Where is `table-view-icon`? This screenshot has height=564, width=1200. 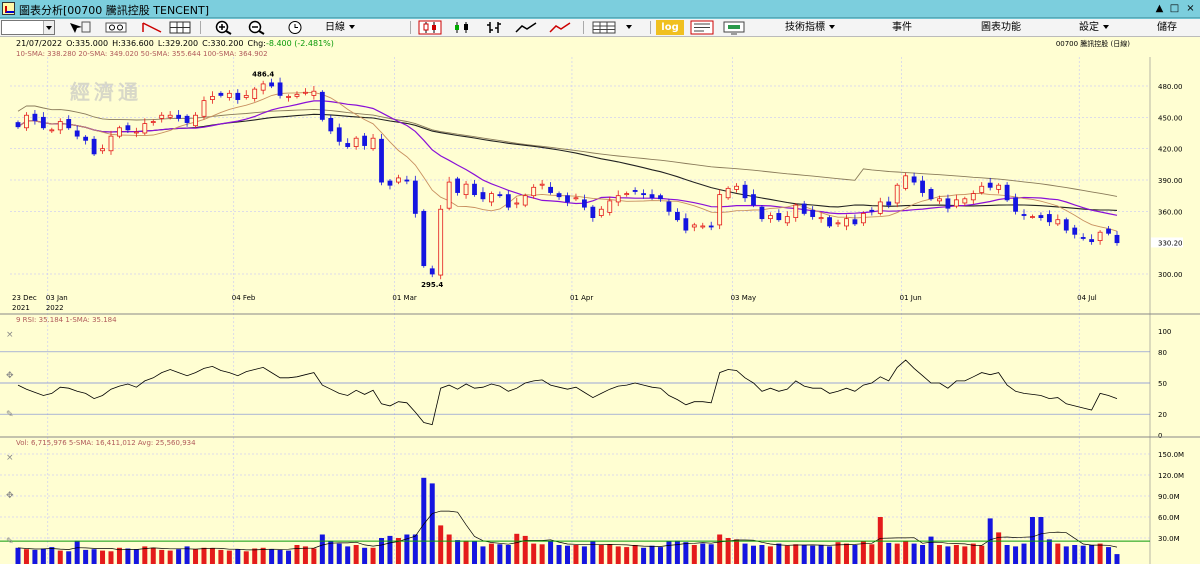 table-view-icon is located at coordinates (604, 27).